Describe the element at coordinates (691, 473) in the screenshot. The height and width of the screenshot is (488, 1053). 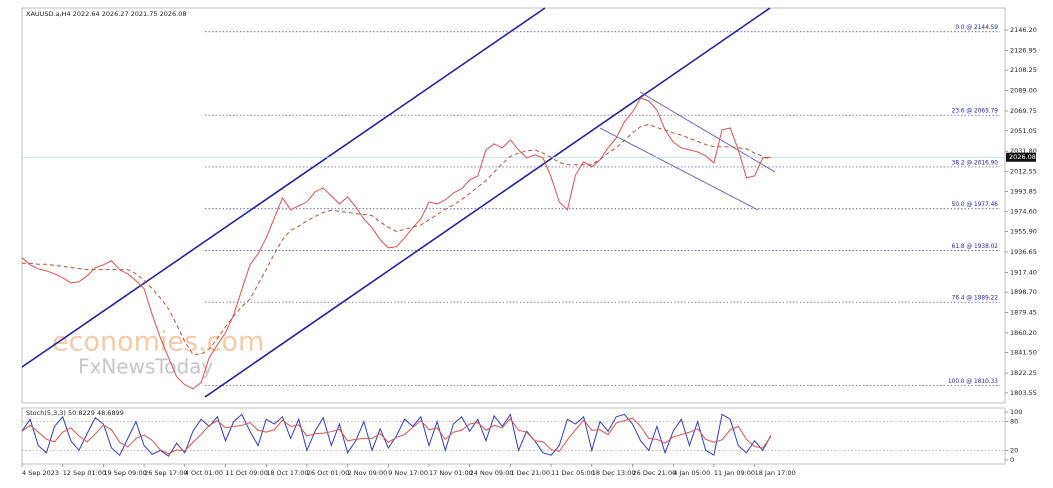
I see `x-tick-label: 4 Jan 05:00` at that location.